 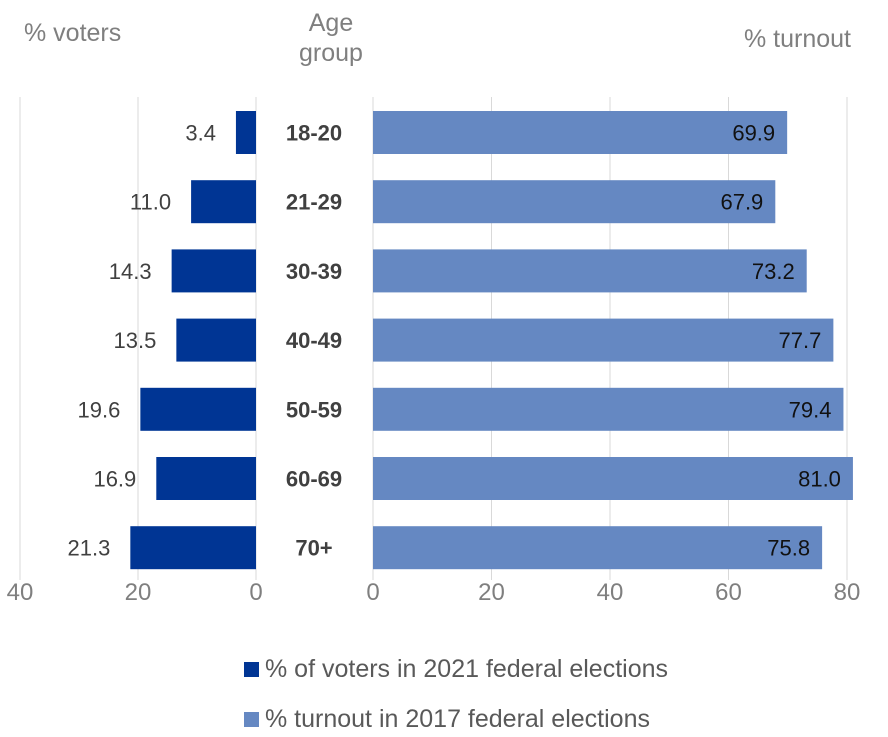 I want to click on turnout-value-label: 81.0, so click(x=819, y=479).